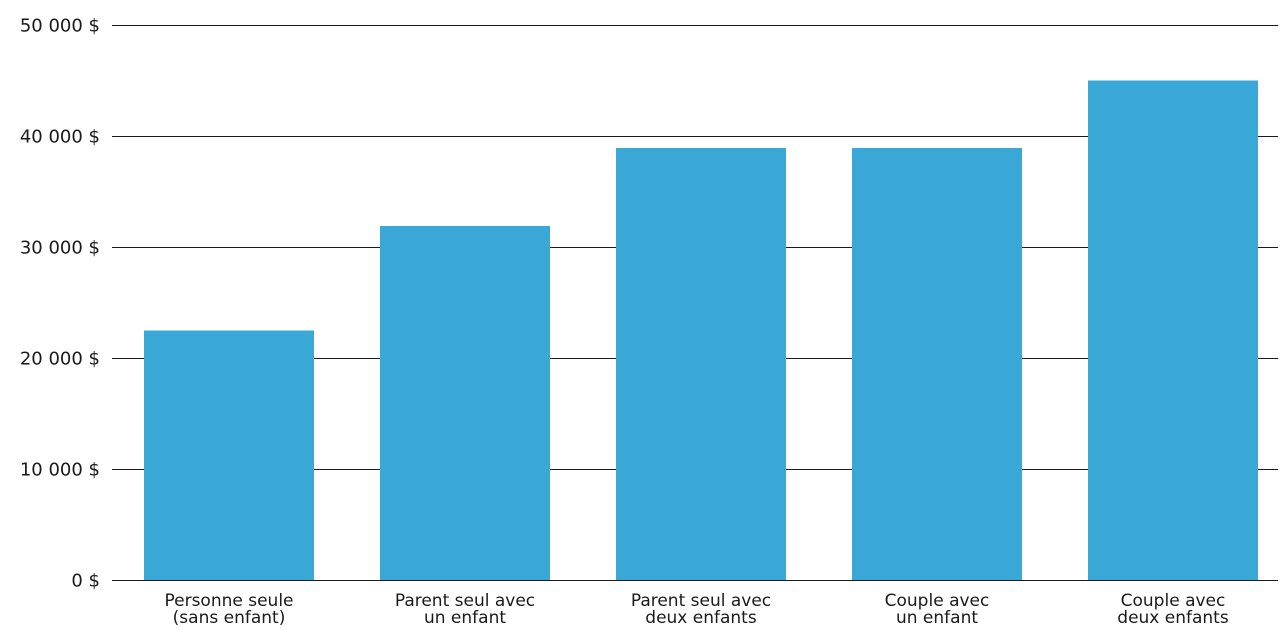 This screenshot has height=630, width=1280. I want to click on y-tick-label: 40 000 $, so click(60, 137).